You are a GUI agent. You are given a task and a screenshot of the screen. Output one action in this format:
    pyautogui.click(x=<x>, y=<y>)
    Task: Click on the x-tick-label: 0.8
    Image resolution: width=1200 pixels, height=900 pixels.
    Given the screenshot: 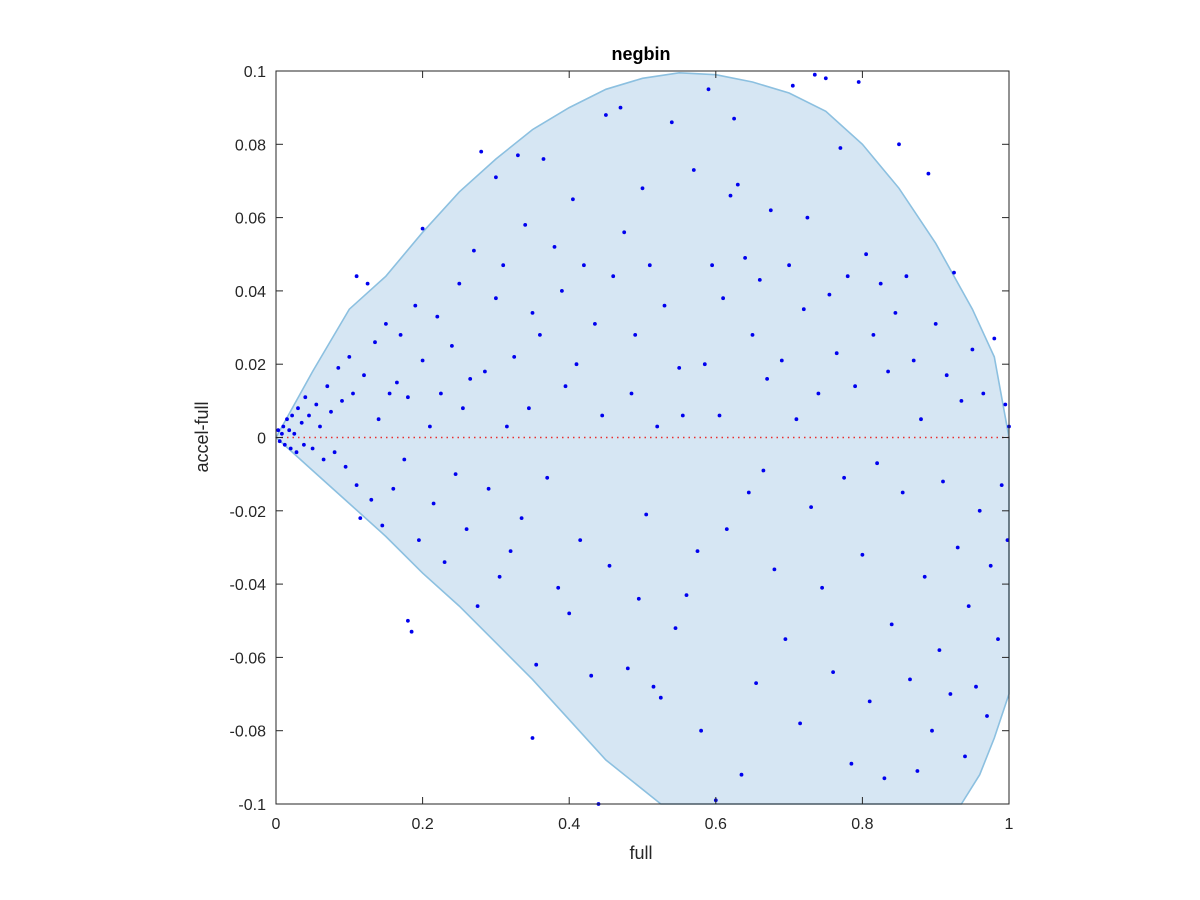 What is the action you would take?
    pyautogui.click(x=862, y=824)
    